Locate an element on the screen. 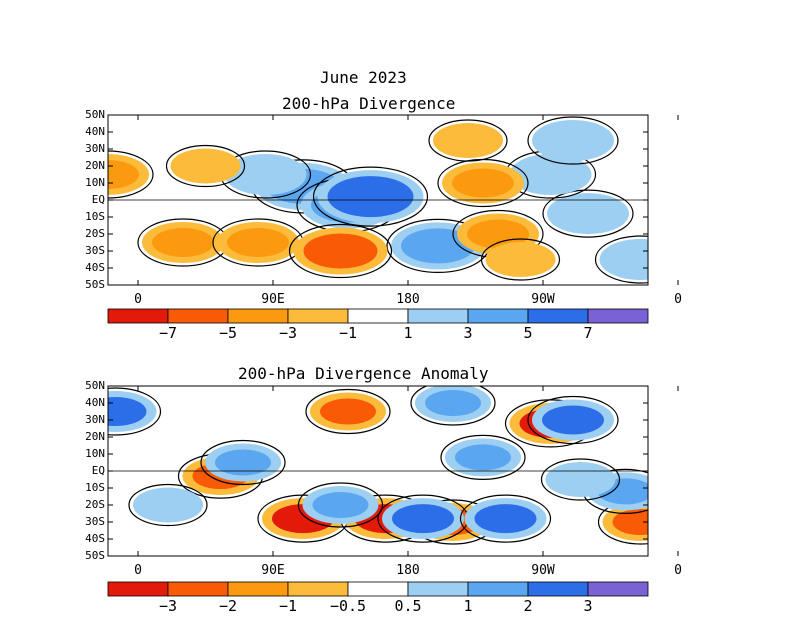 The width and height of the screenshot is (800, 618). colorbar-label: −2 is located at coordinates (228, 606).